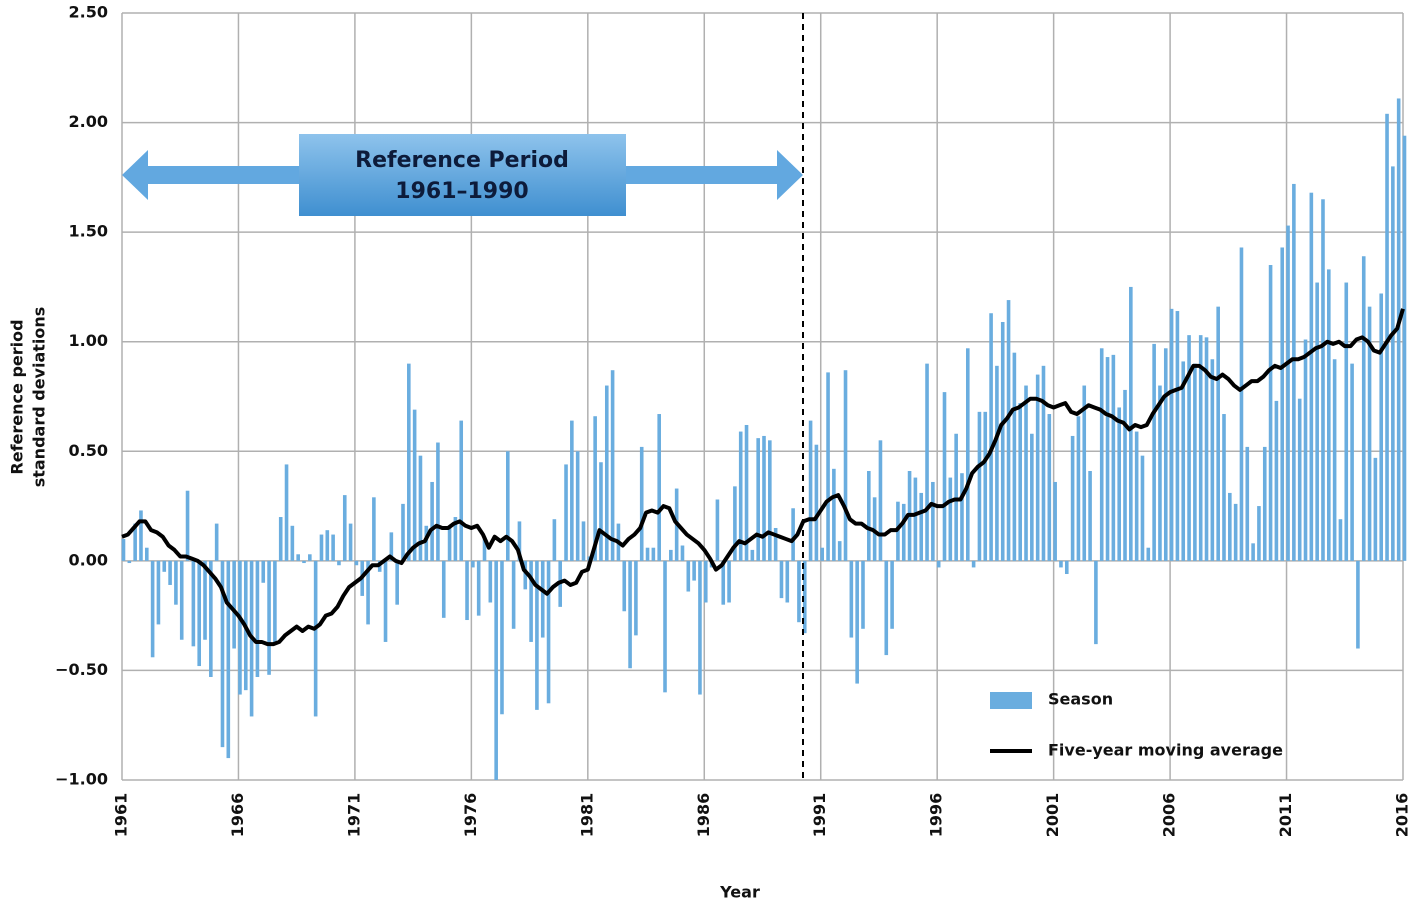 The image size is (1422, 907). What do you see at coordinates (462, 175) in the screenshot?
I see `reference-box` at bounding box center [462, 175].